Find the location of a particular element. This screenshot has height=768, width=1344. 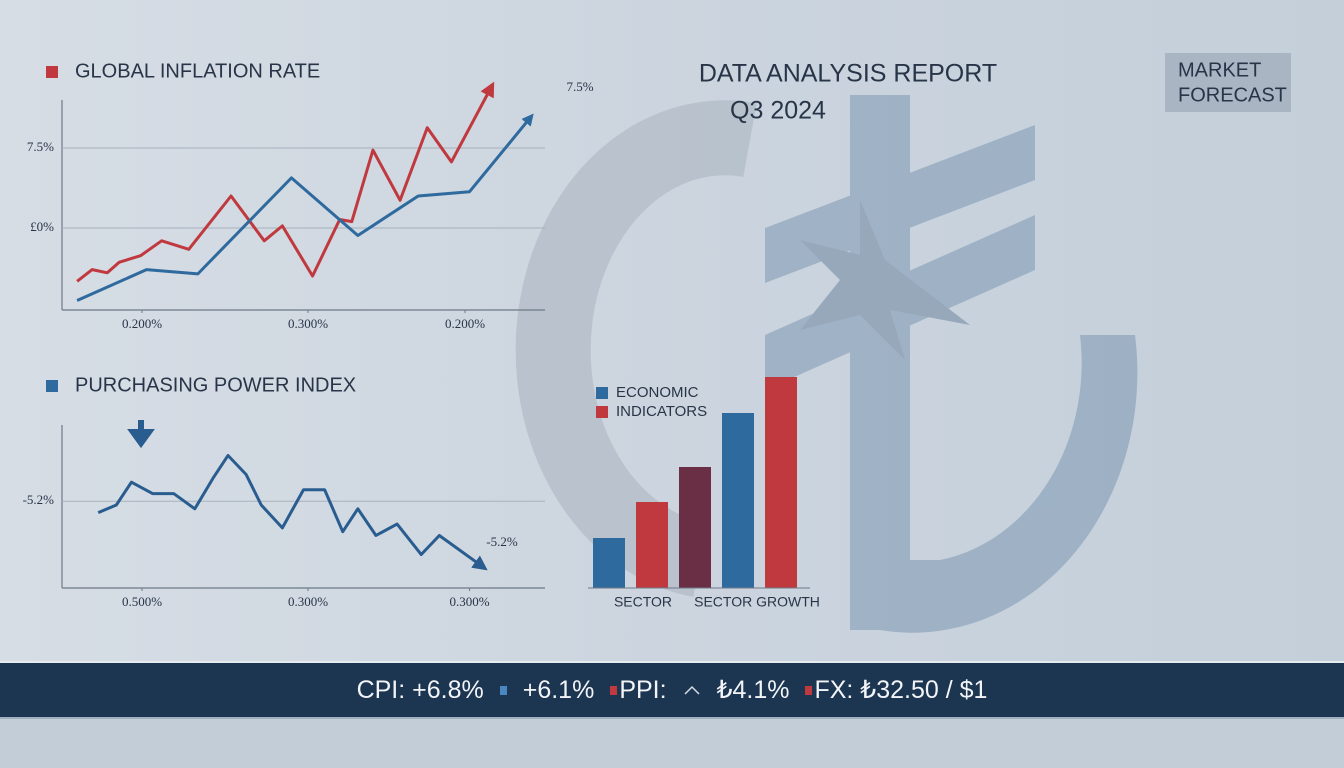

x-tick-label: 0.500% is located at coordinates (142, 601).